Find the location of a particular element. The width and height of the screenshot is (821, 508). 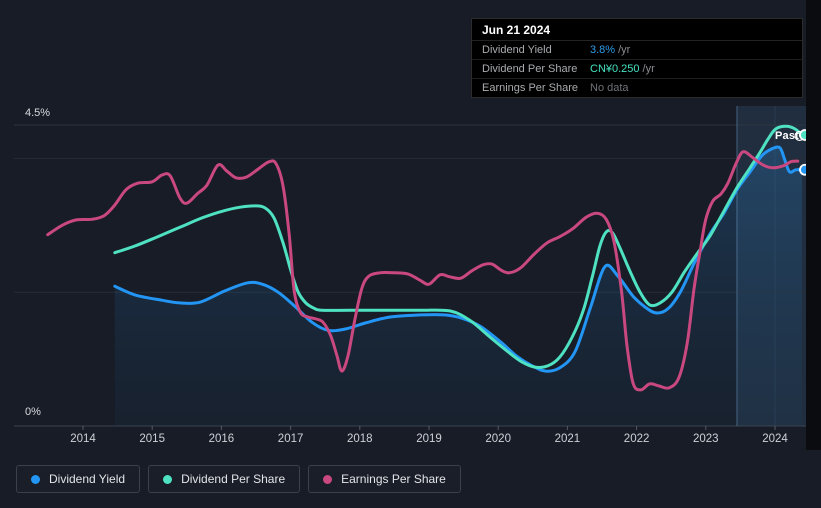

legend-label: Dividend Yield is located at coordinates (87, 479).